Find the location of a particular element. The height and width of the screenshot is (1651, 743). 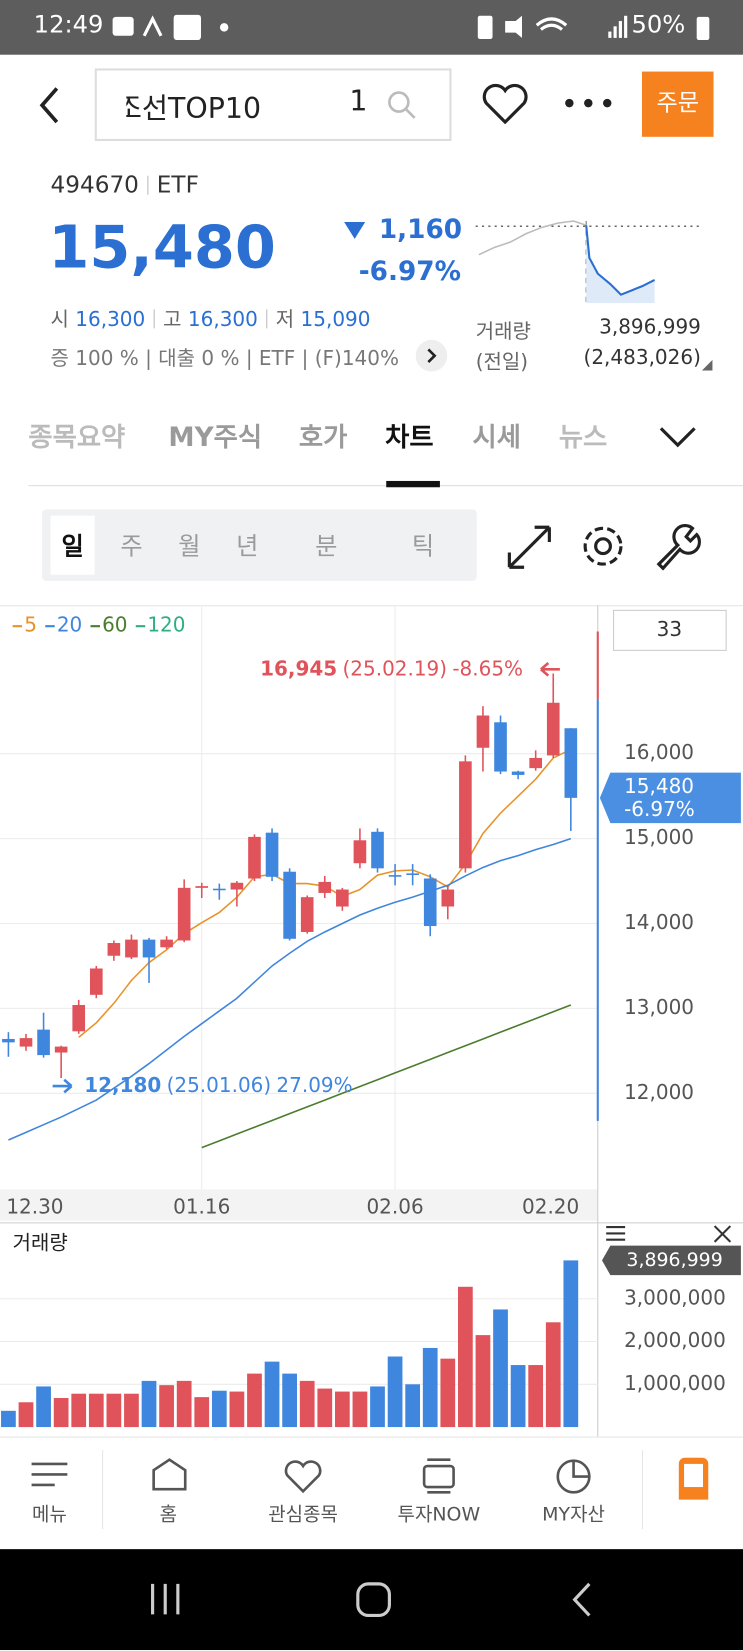

y-tick-label: 1,000,000 is located at coordinates (675, 1383).